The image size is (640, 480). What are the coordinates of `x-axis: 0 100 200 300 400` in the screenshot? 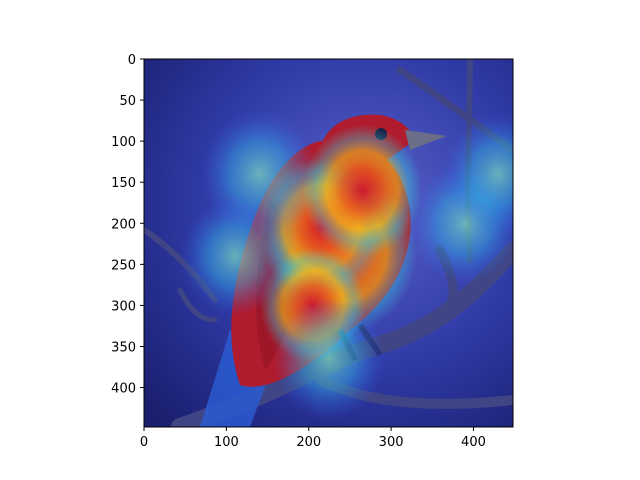 It's located at (313, 438).